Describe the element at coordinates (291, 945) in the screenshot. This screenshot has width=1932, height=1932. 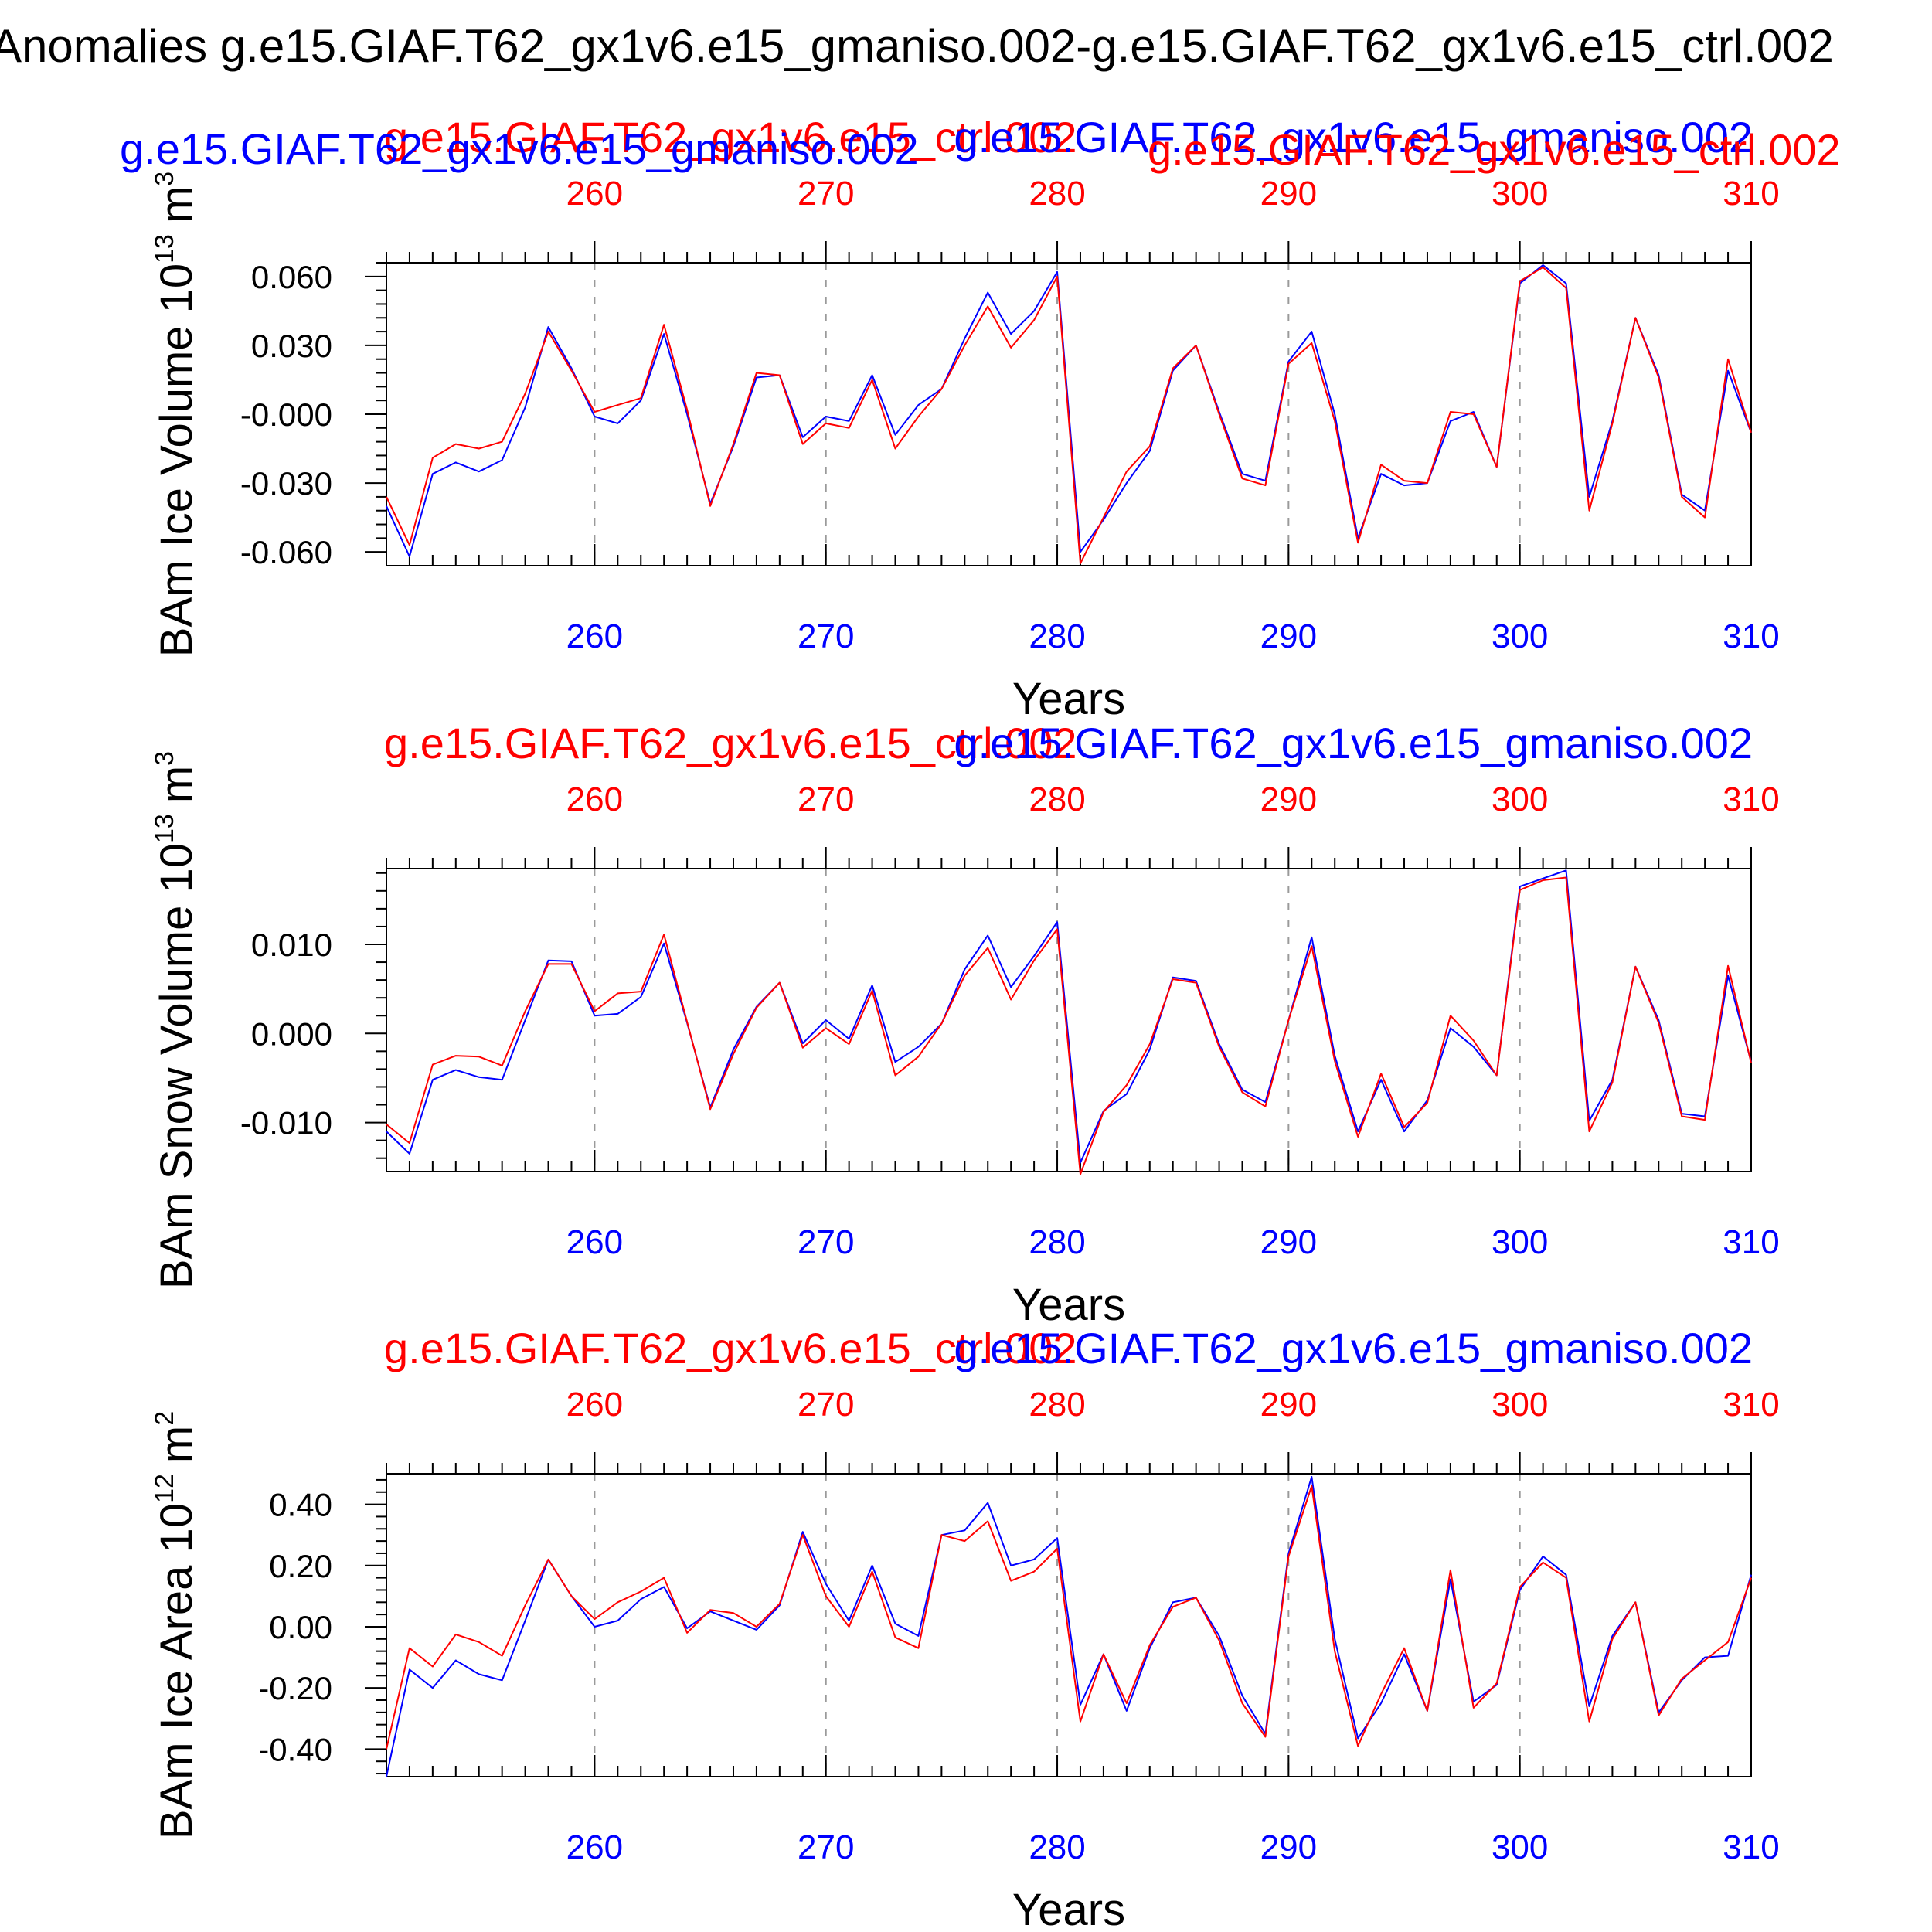
I see `y-tick-label: 0.010` at that location.